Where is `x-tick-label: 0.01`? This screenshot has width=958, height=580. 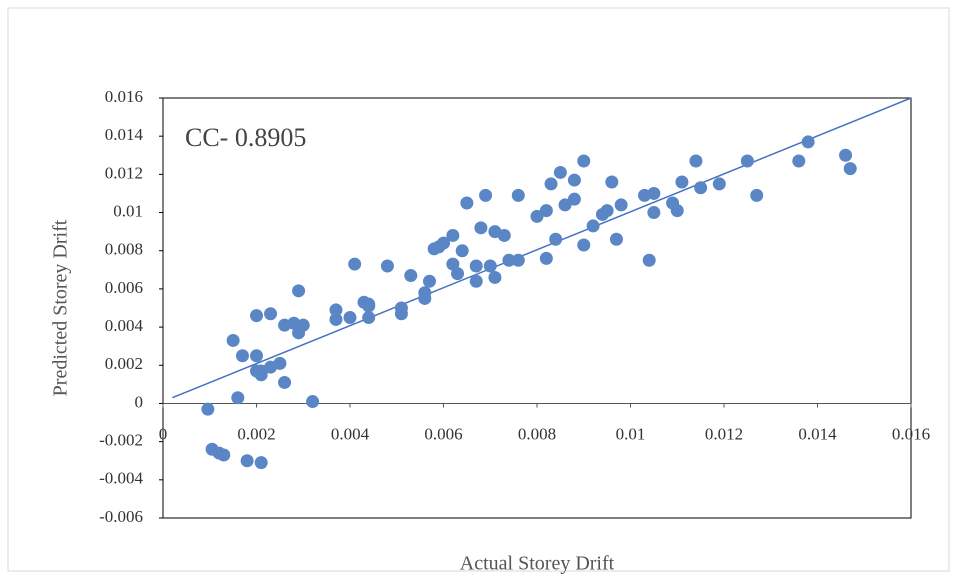 x-tick-label: 0.01 is located at coordinates (631, 433).